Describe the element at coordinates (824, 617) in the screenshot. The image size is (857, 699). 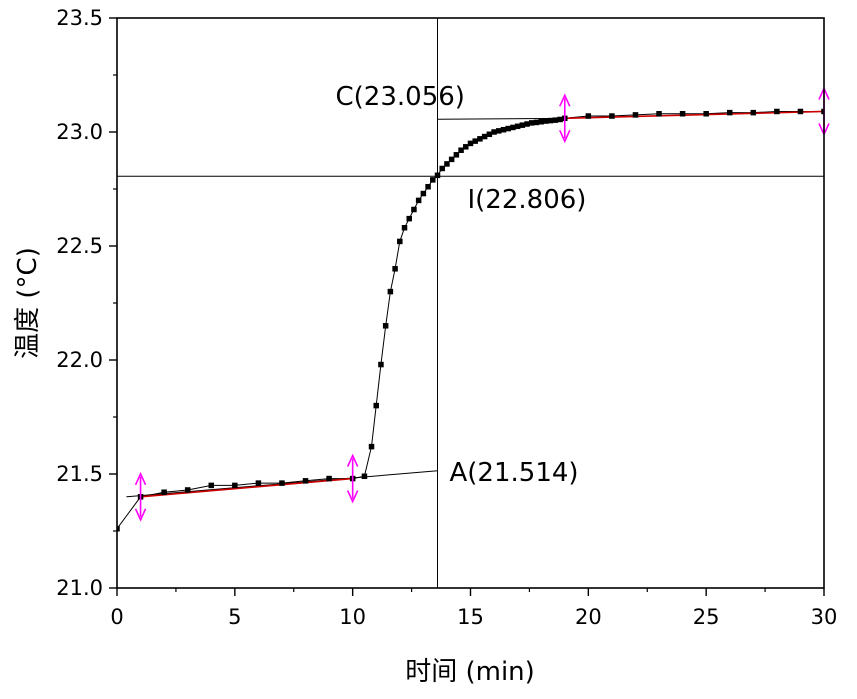
I see `x-tick-label: 30` at that location.